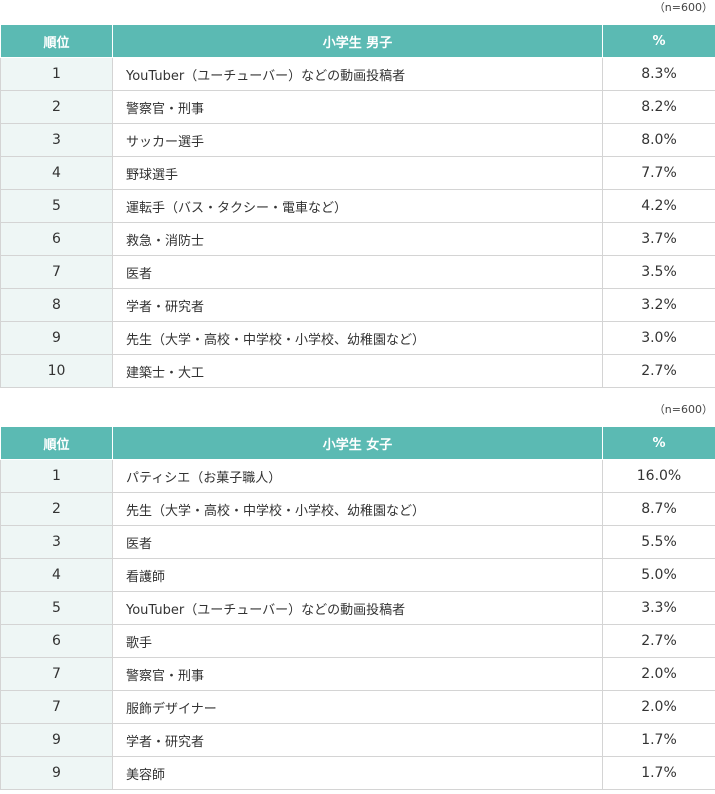 The image size is (715, 794). Describe the element at coordinates (658, 476) in the screenshot. I see `percent-cell: 16.0%` at that location.